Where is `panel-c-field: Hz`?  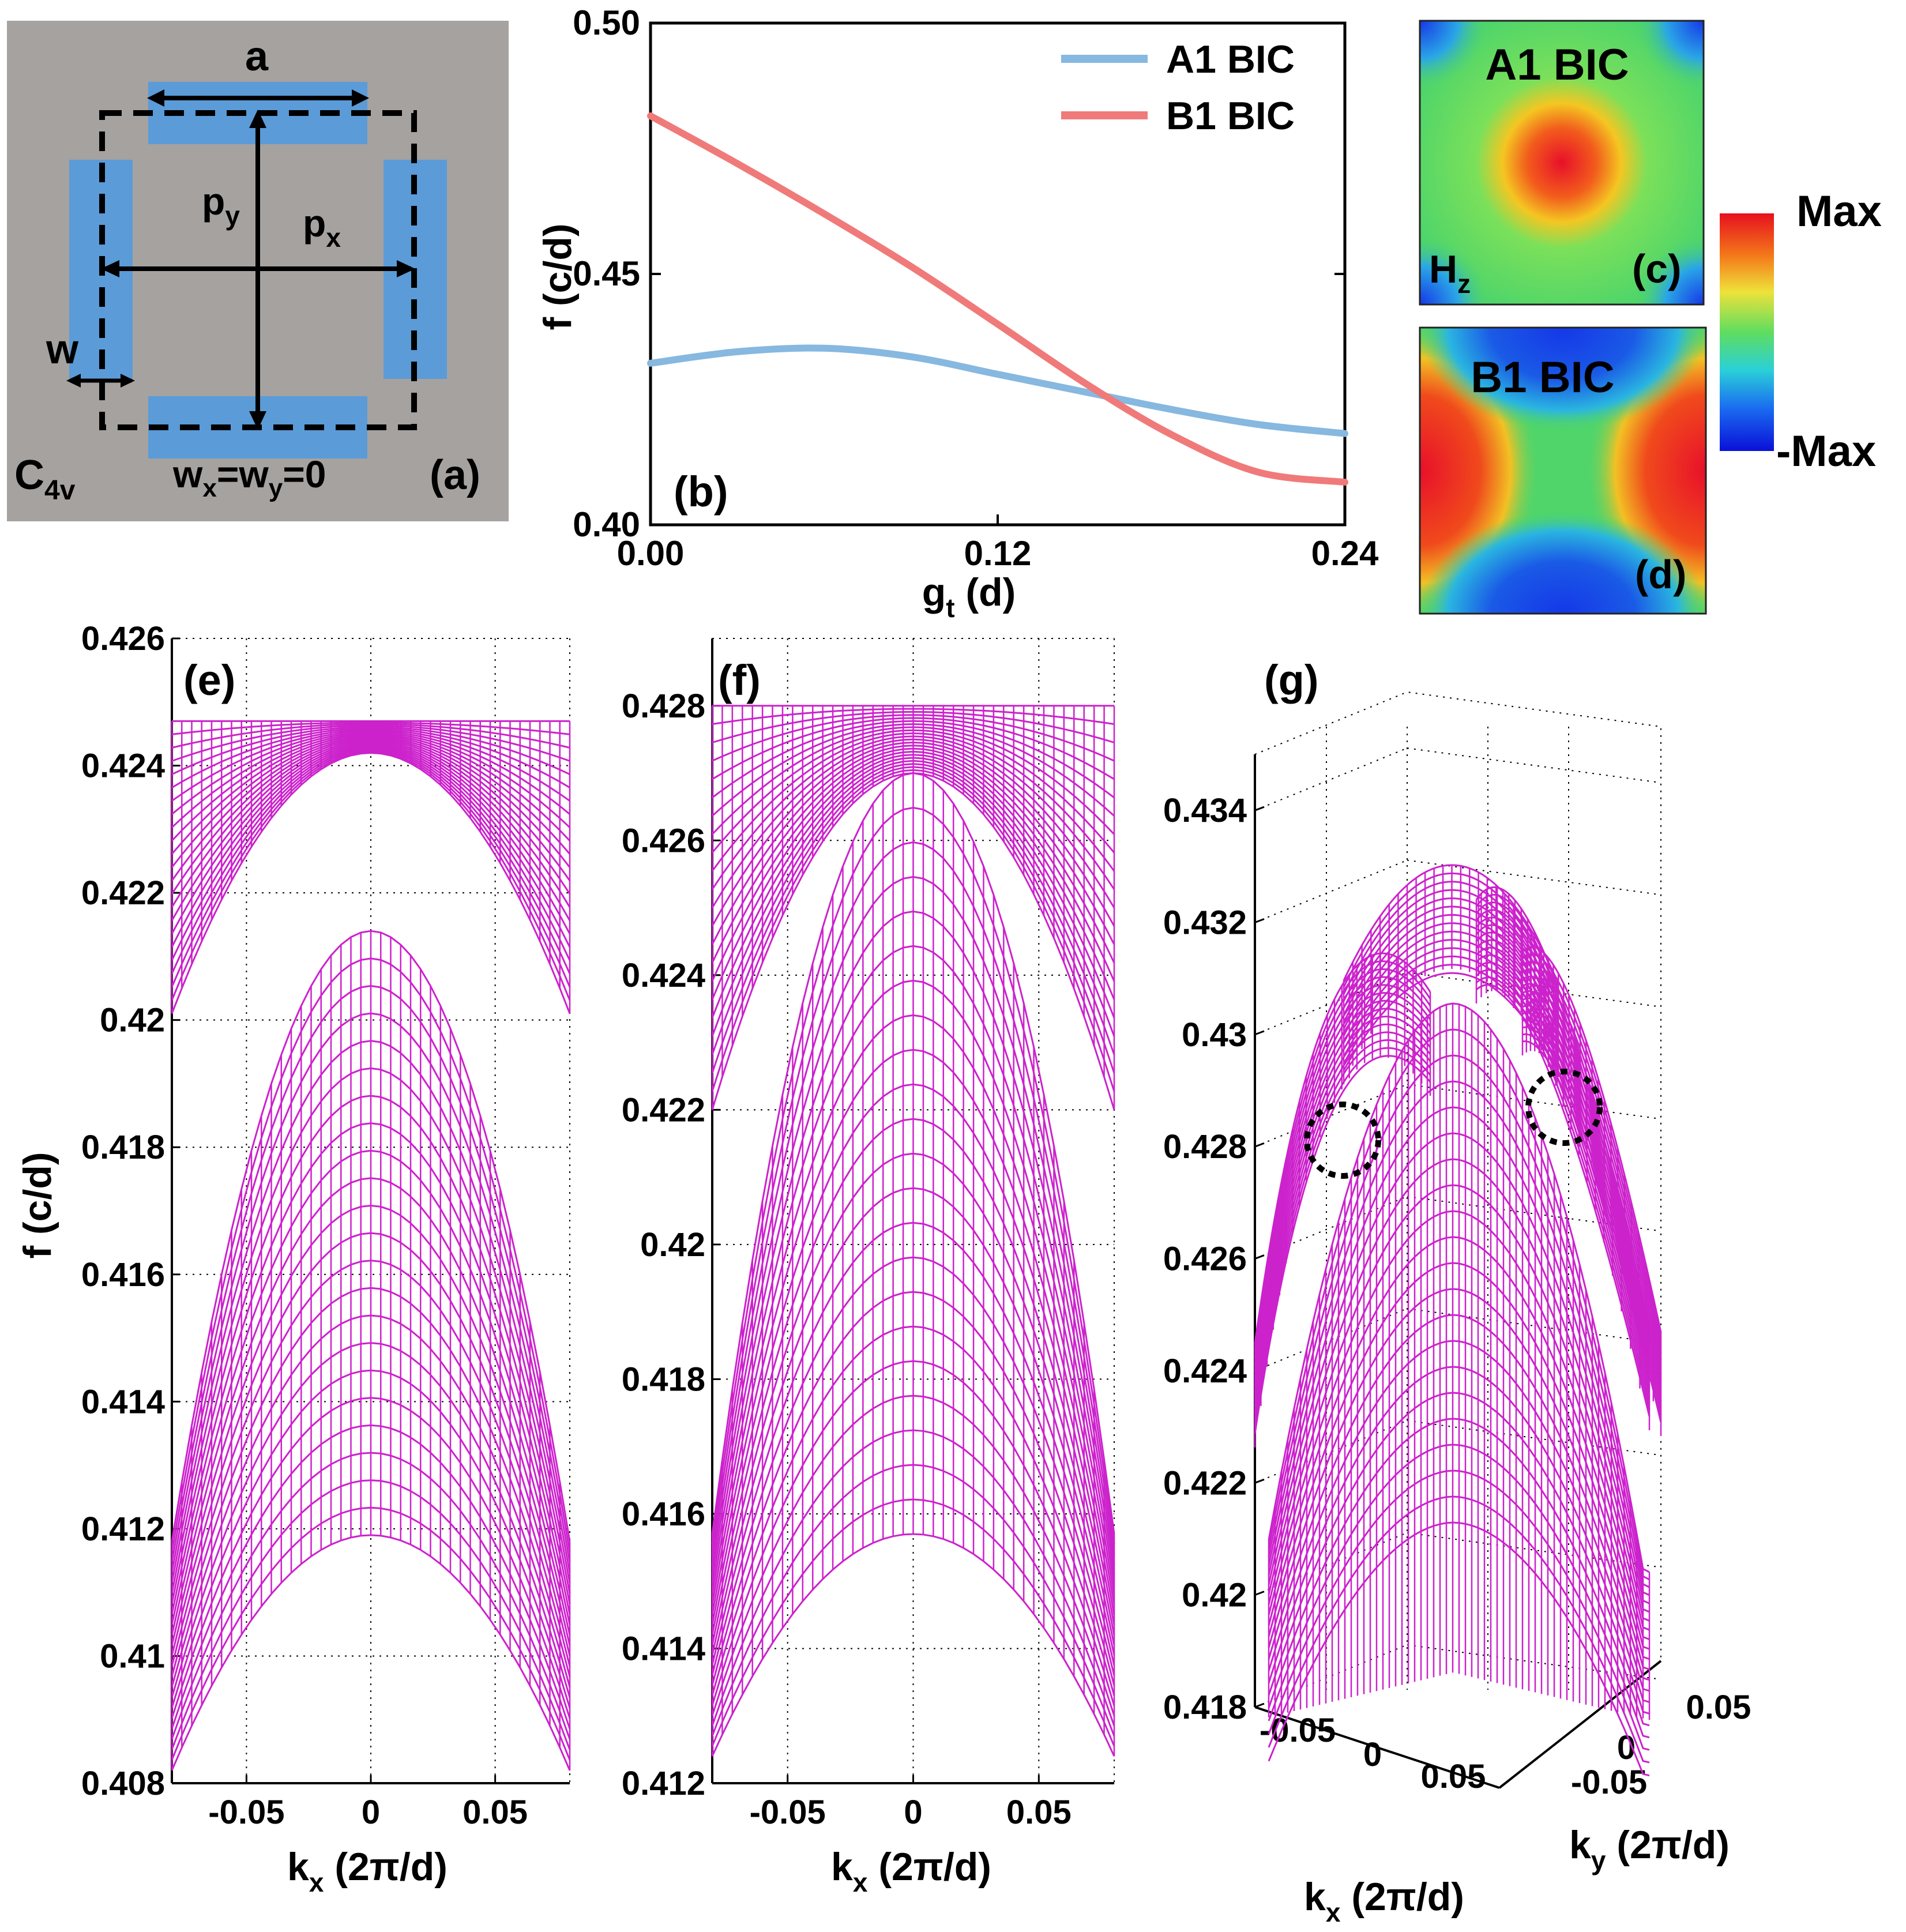
panel-c-field: Hz is located at coordinates (1450, 273).